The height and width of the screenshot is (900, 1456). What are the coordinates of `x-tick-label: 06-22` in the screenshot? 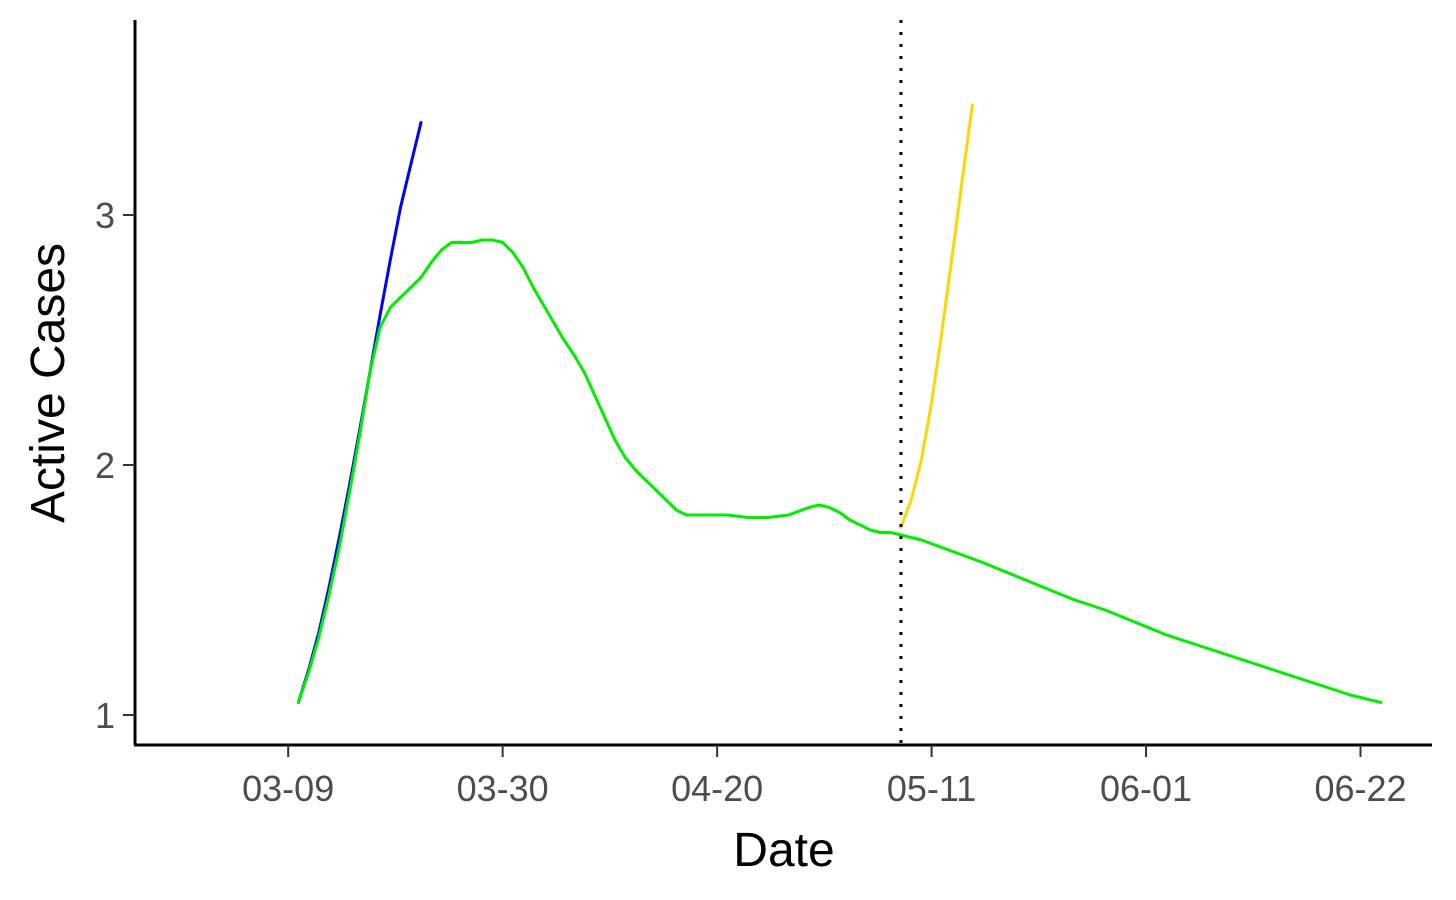 It's located at (1360, 788).